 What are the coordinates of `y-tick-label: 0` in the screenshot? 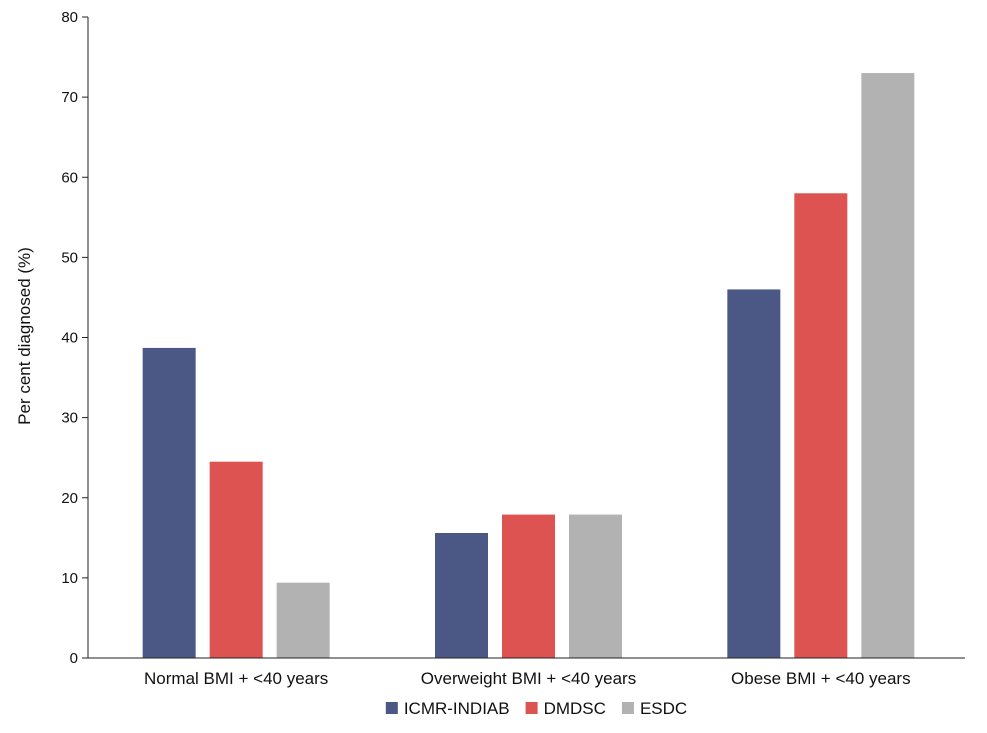 It's located at (74, 658).